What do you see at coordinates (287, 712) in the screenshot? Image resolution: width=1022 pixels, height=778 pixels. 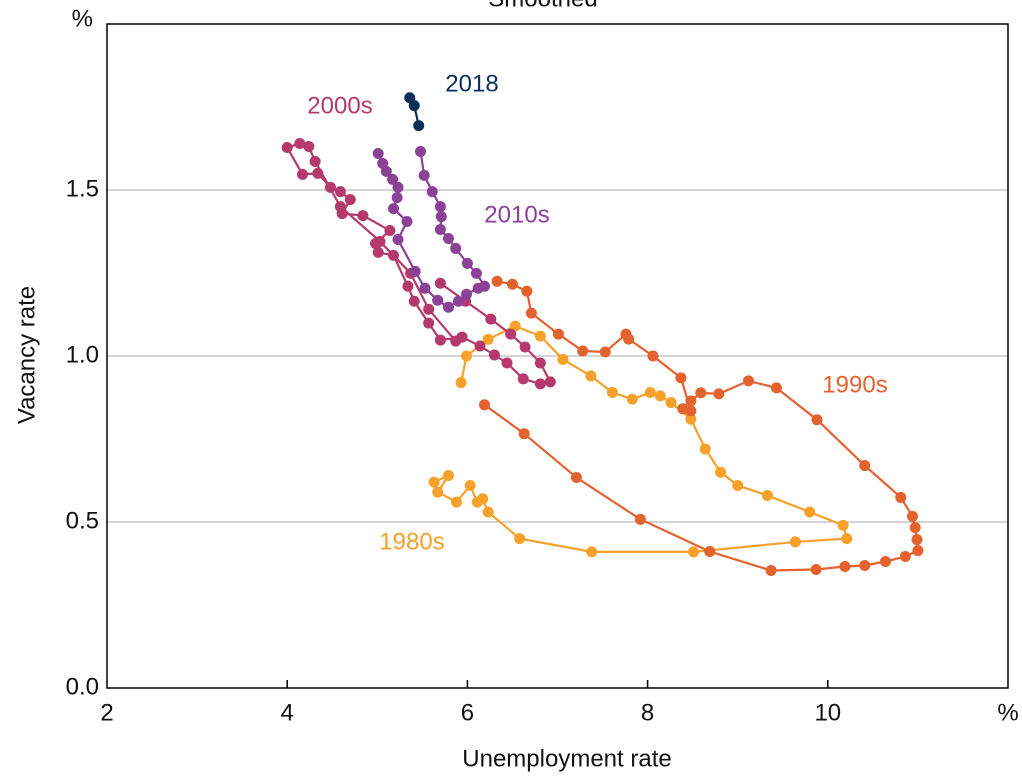 I see `x-tick-label: 4` at bounding box center [287, 712].